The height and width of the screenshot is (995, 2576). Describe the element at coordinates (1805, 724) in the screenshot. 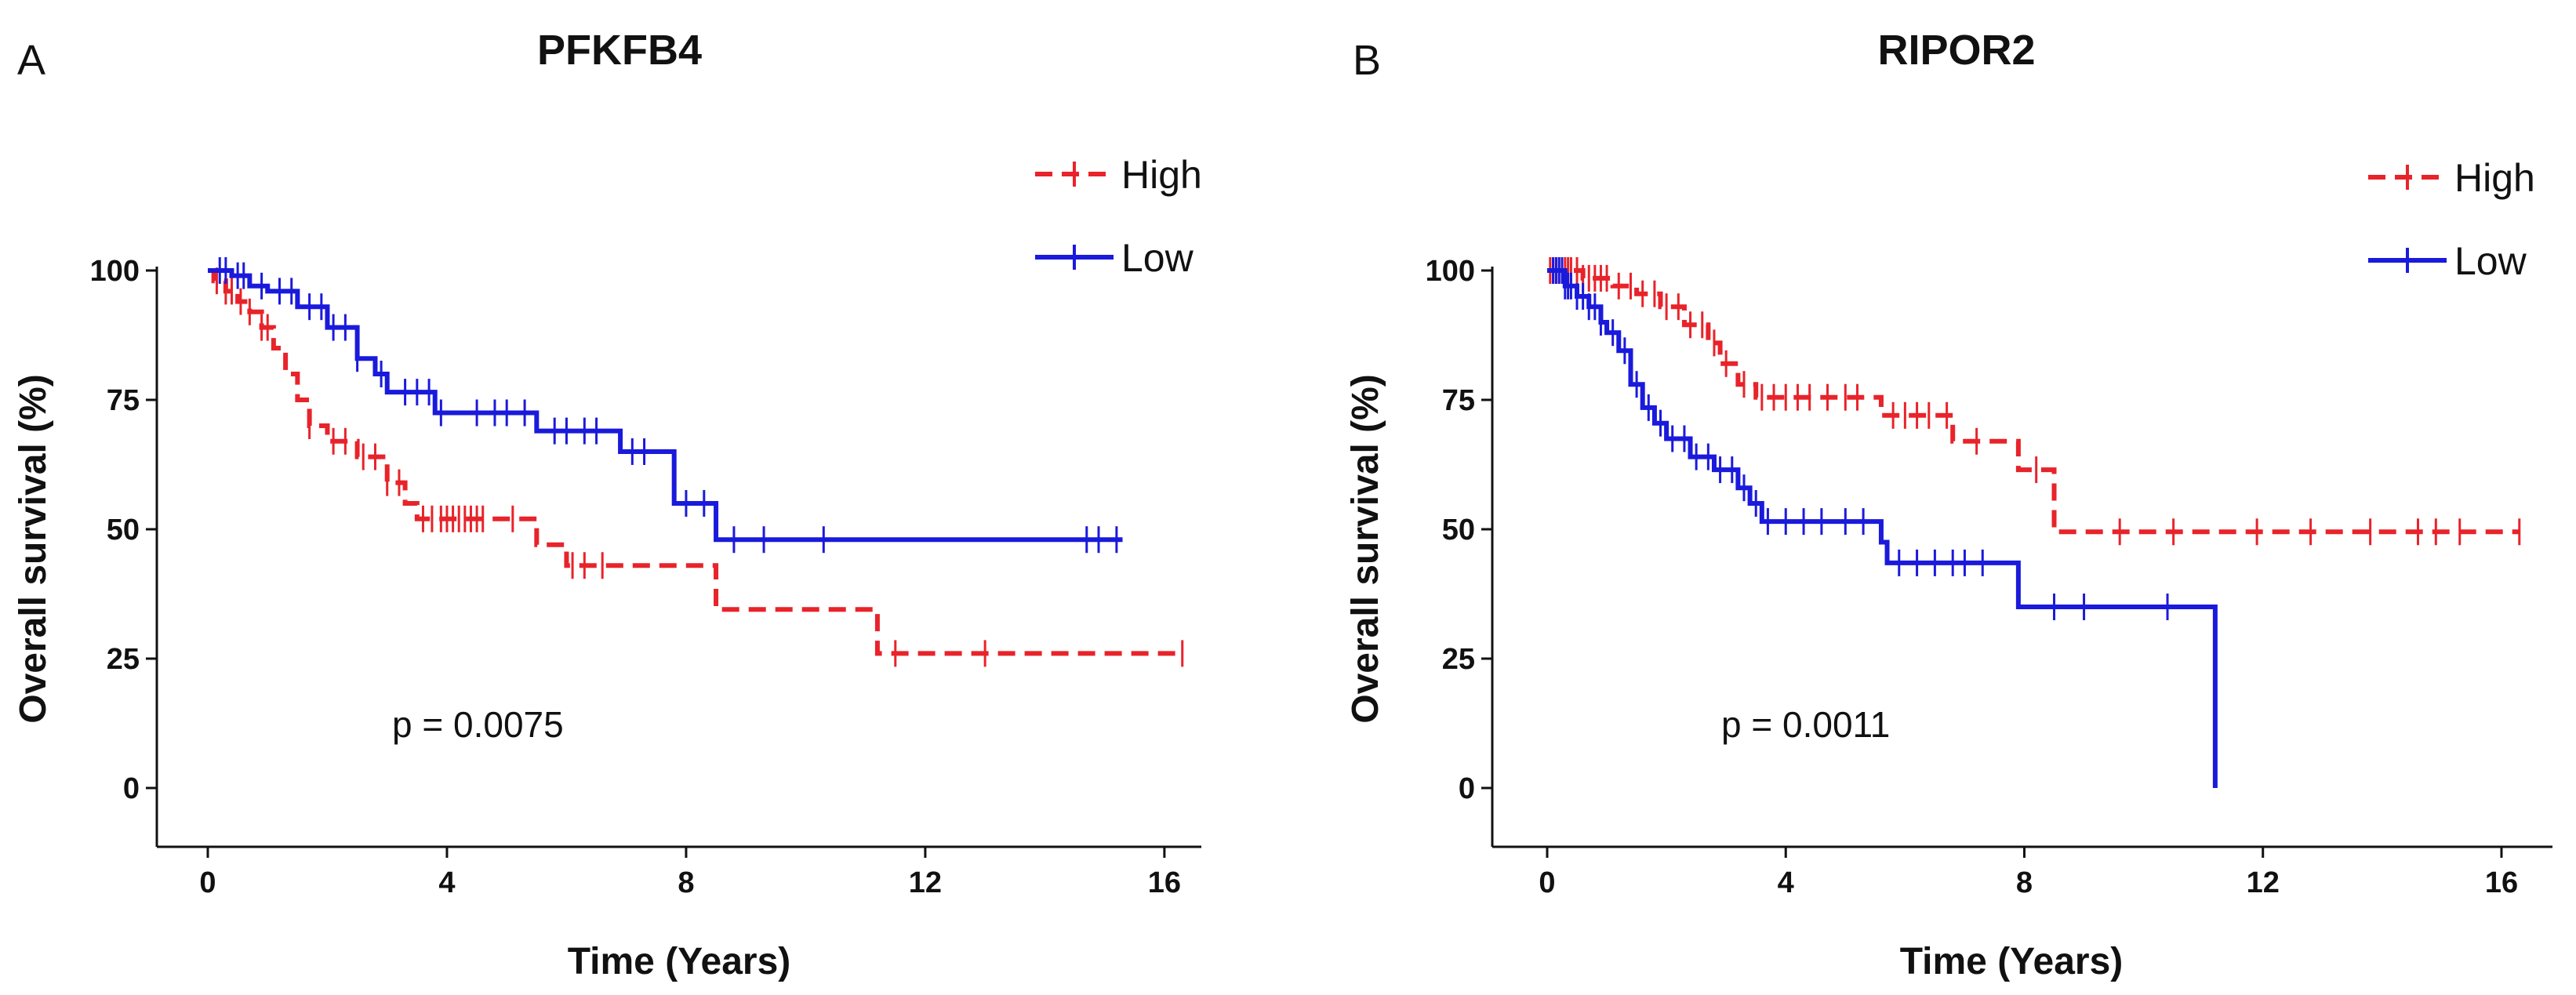

I see `p-value-annotation: p = 0.0011` at that location.